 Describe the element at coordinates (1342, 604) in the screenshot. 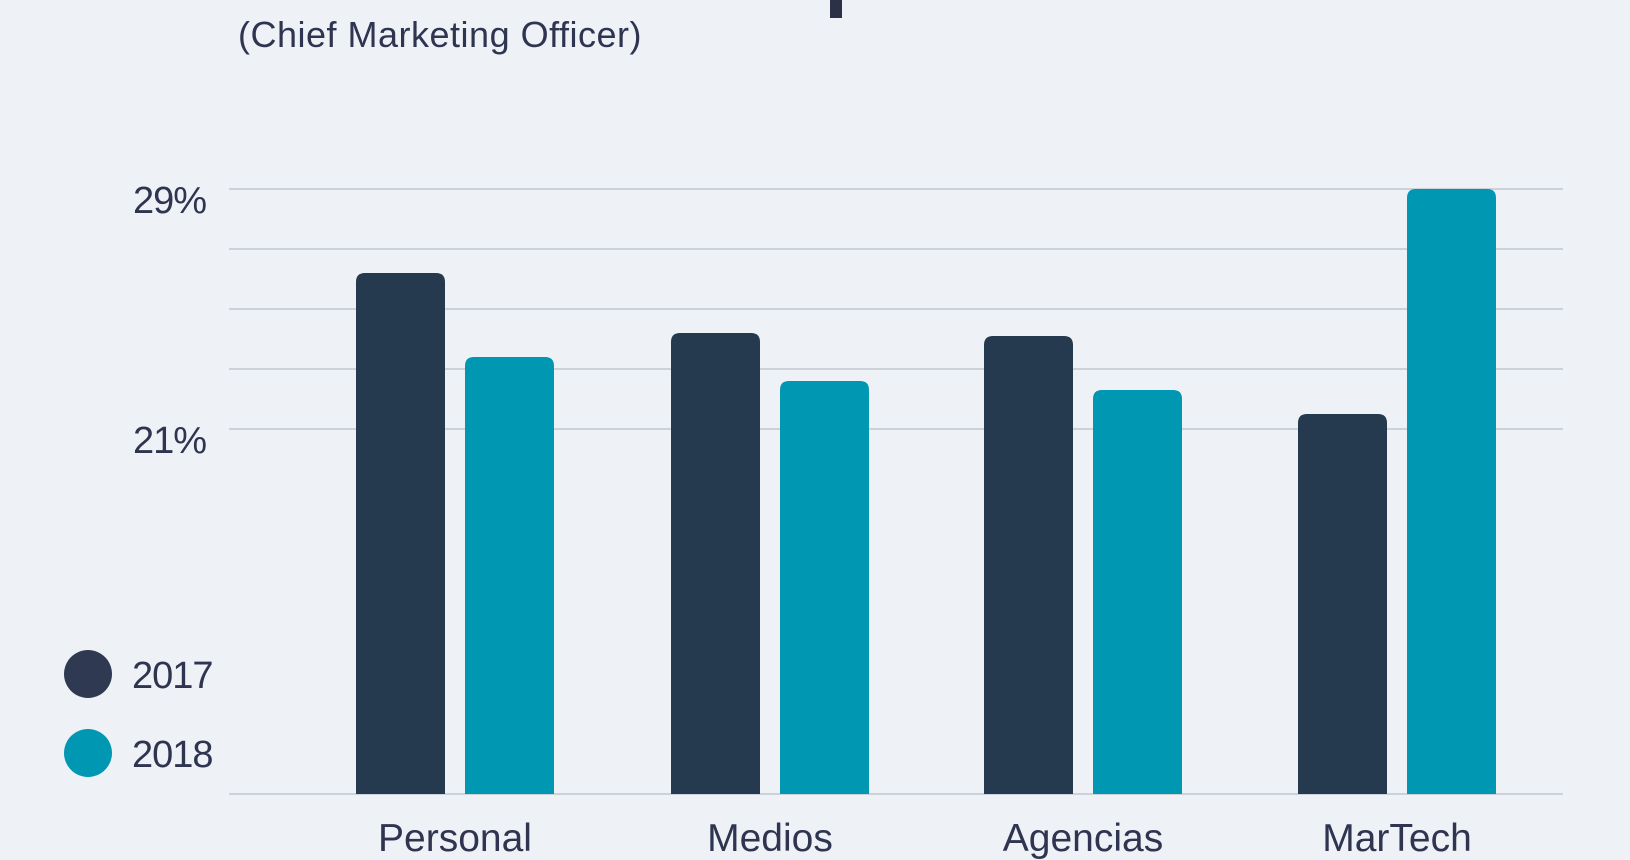

I see `bar-martech-2017` at that location.